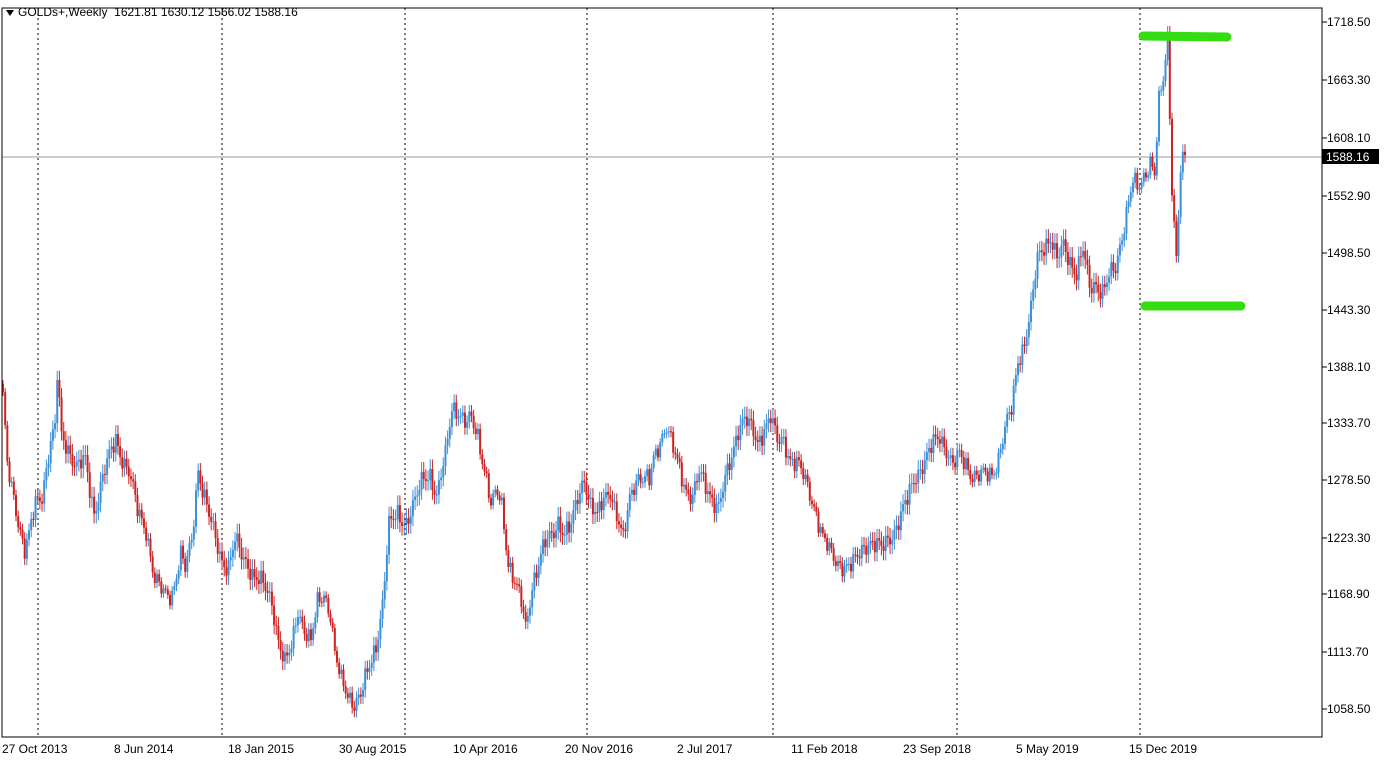 The image size is (1385, 762). What do you see at coordinates (10, 12) in the screenshot?
I see `dropdown-triangle-icon` at bounding box center [10, 12].